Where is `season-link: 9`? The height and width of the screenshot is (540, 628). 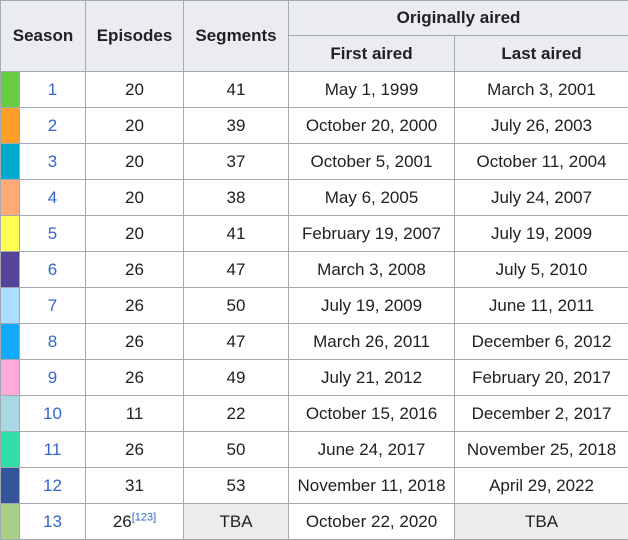 season-link: 9 is located at coordinates (52, 377).